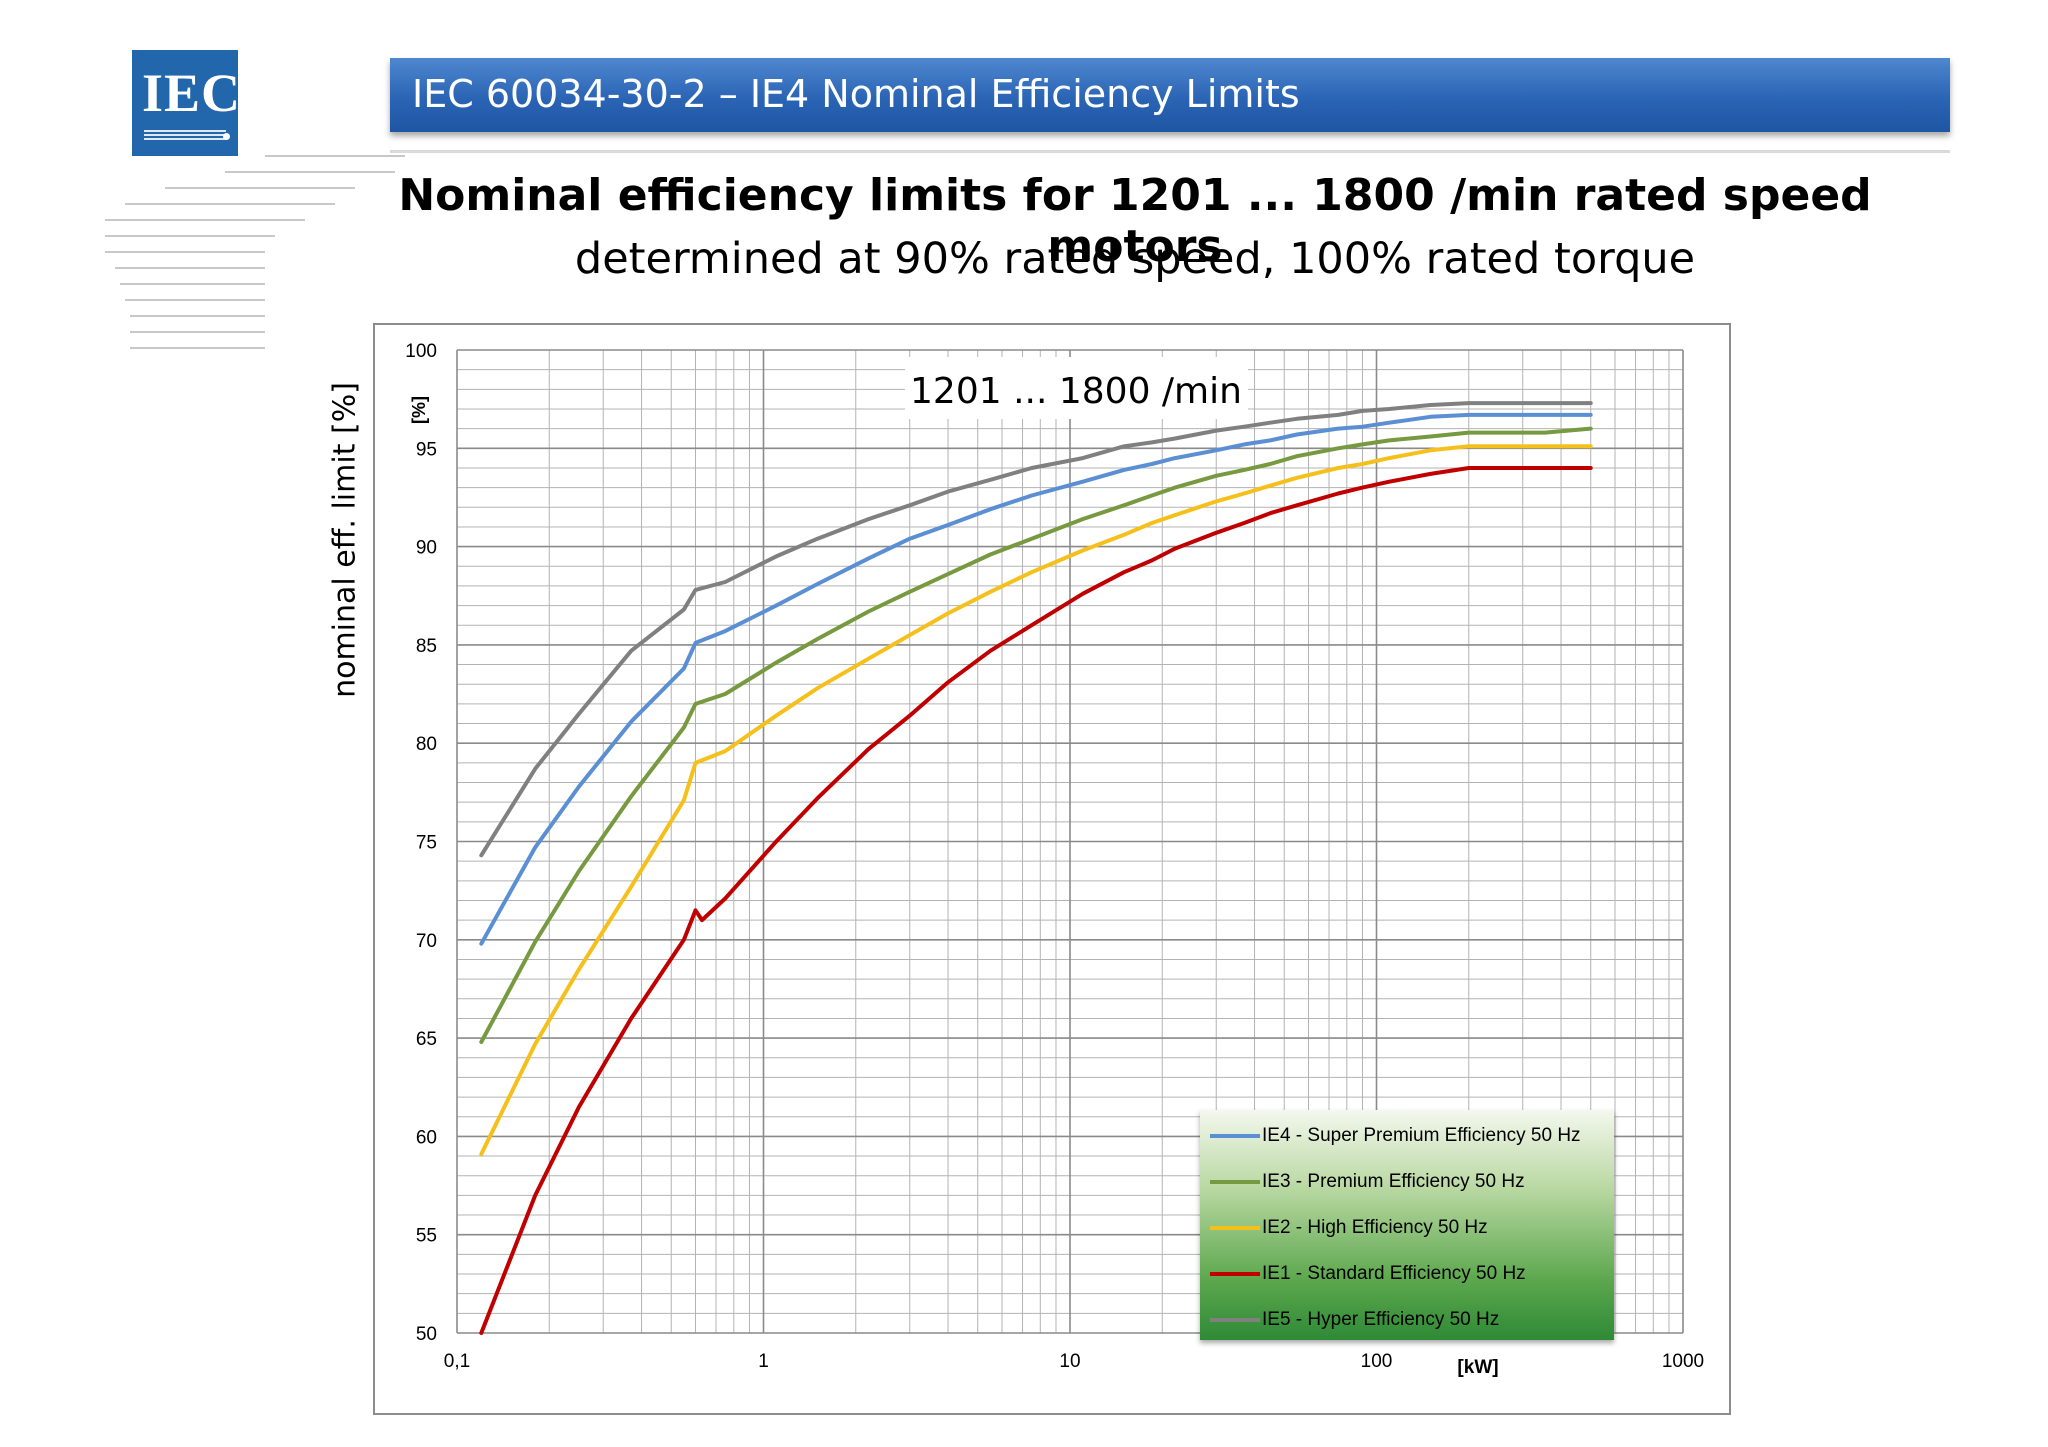 This screenshot has height=1447, width=2048. What do you see at coordinates (426, 548) in the screenshot?
I see `y-tick-label: 90` at bounding box center [426, 548].